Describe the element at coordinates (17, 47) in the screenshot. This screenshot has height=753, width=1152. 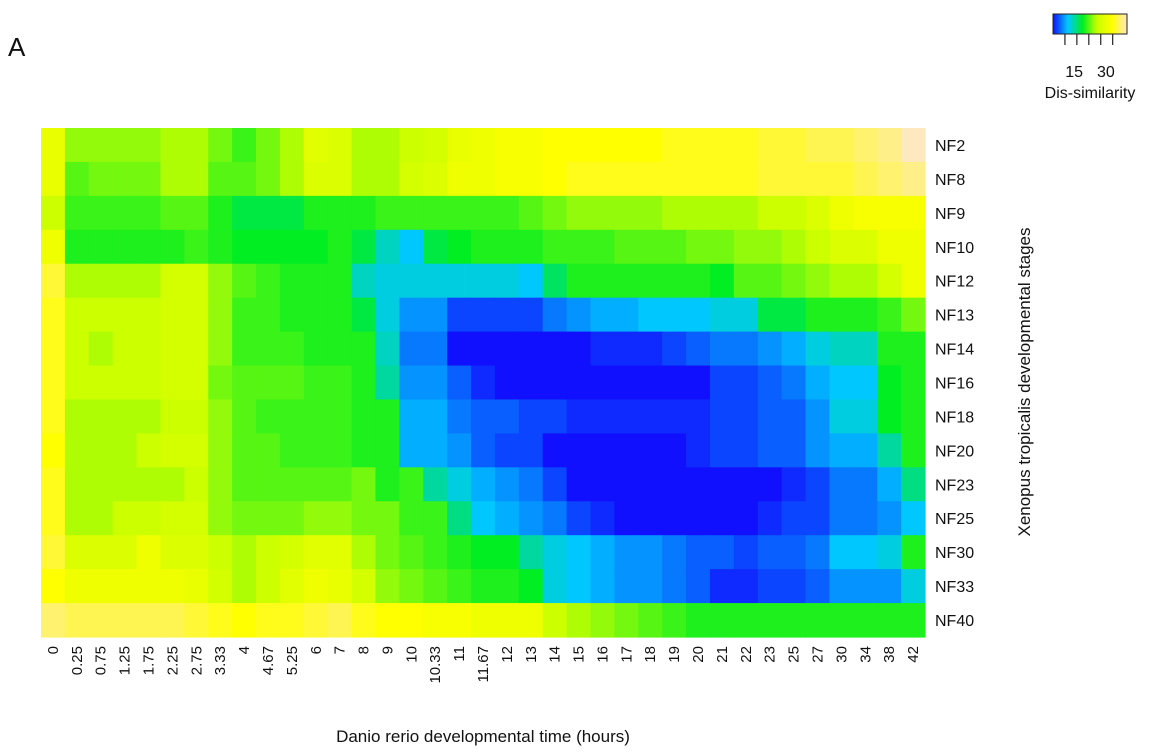
I see `panel-label: A` at that location.